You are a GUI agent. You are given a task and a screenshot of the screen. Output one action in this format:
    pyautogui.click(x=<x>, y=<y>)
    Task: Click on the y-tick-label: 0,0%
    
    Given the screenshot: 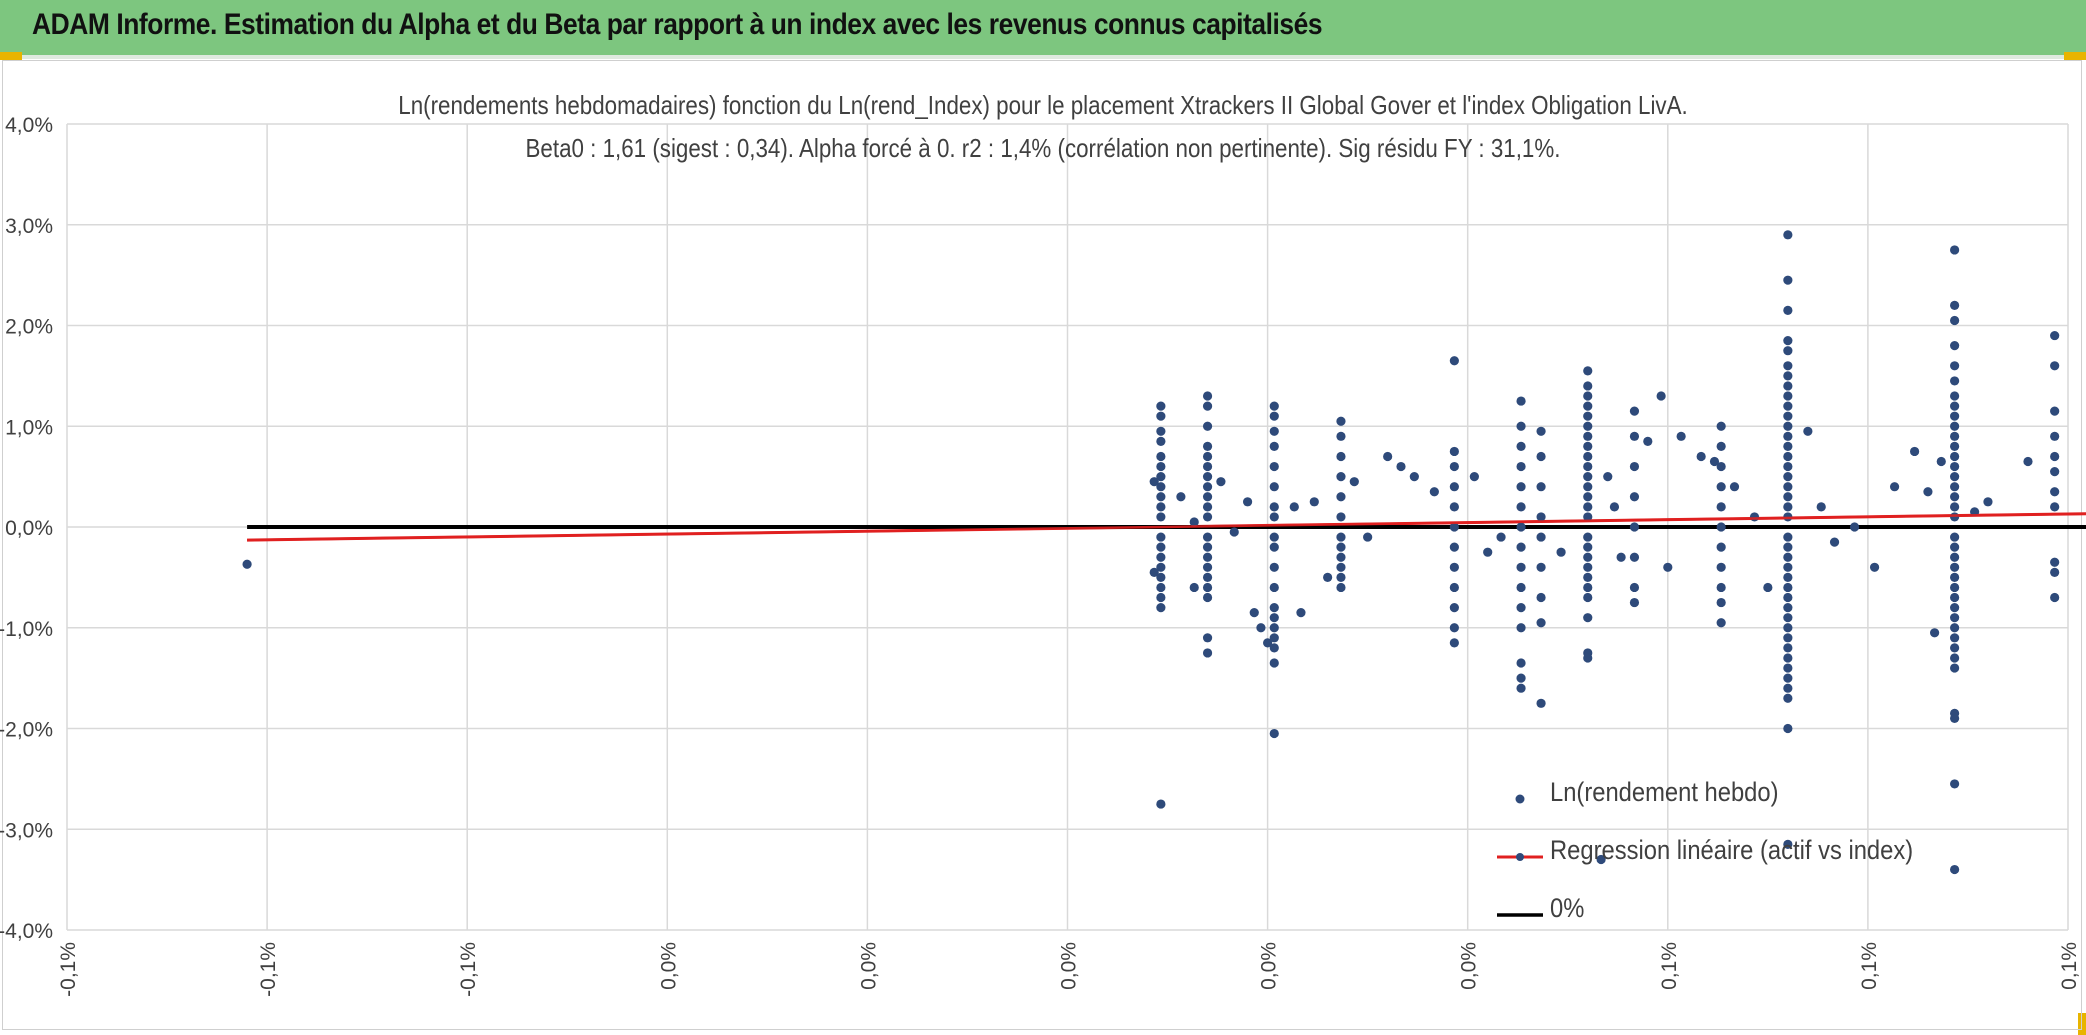 What is the action you would take?
    pyautogui.click(x=29, y=528)
    